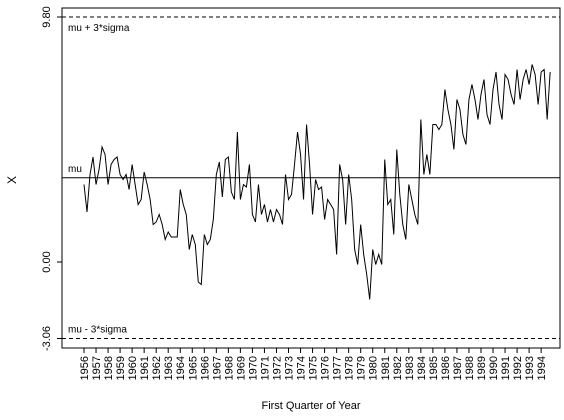 This screenshot has width=564, height=420. What do you see at coordinates (350, 368) in the screenshot?
I see `x-tick-label: 1978` at bounding box center [350, 368].